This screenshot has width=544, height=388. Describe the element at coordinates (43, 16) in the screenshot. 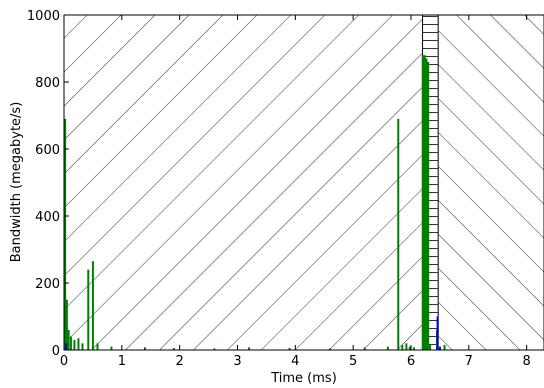

I see `y-tick-label: 1000` at that location.